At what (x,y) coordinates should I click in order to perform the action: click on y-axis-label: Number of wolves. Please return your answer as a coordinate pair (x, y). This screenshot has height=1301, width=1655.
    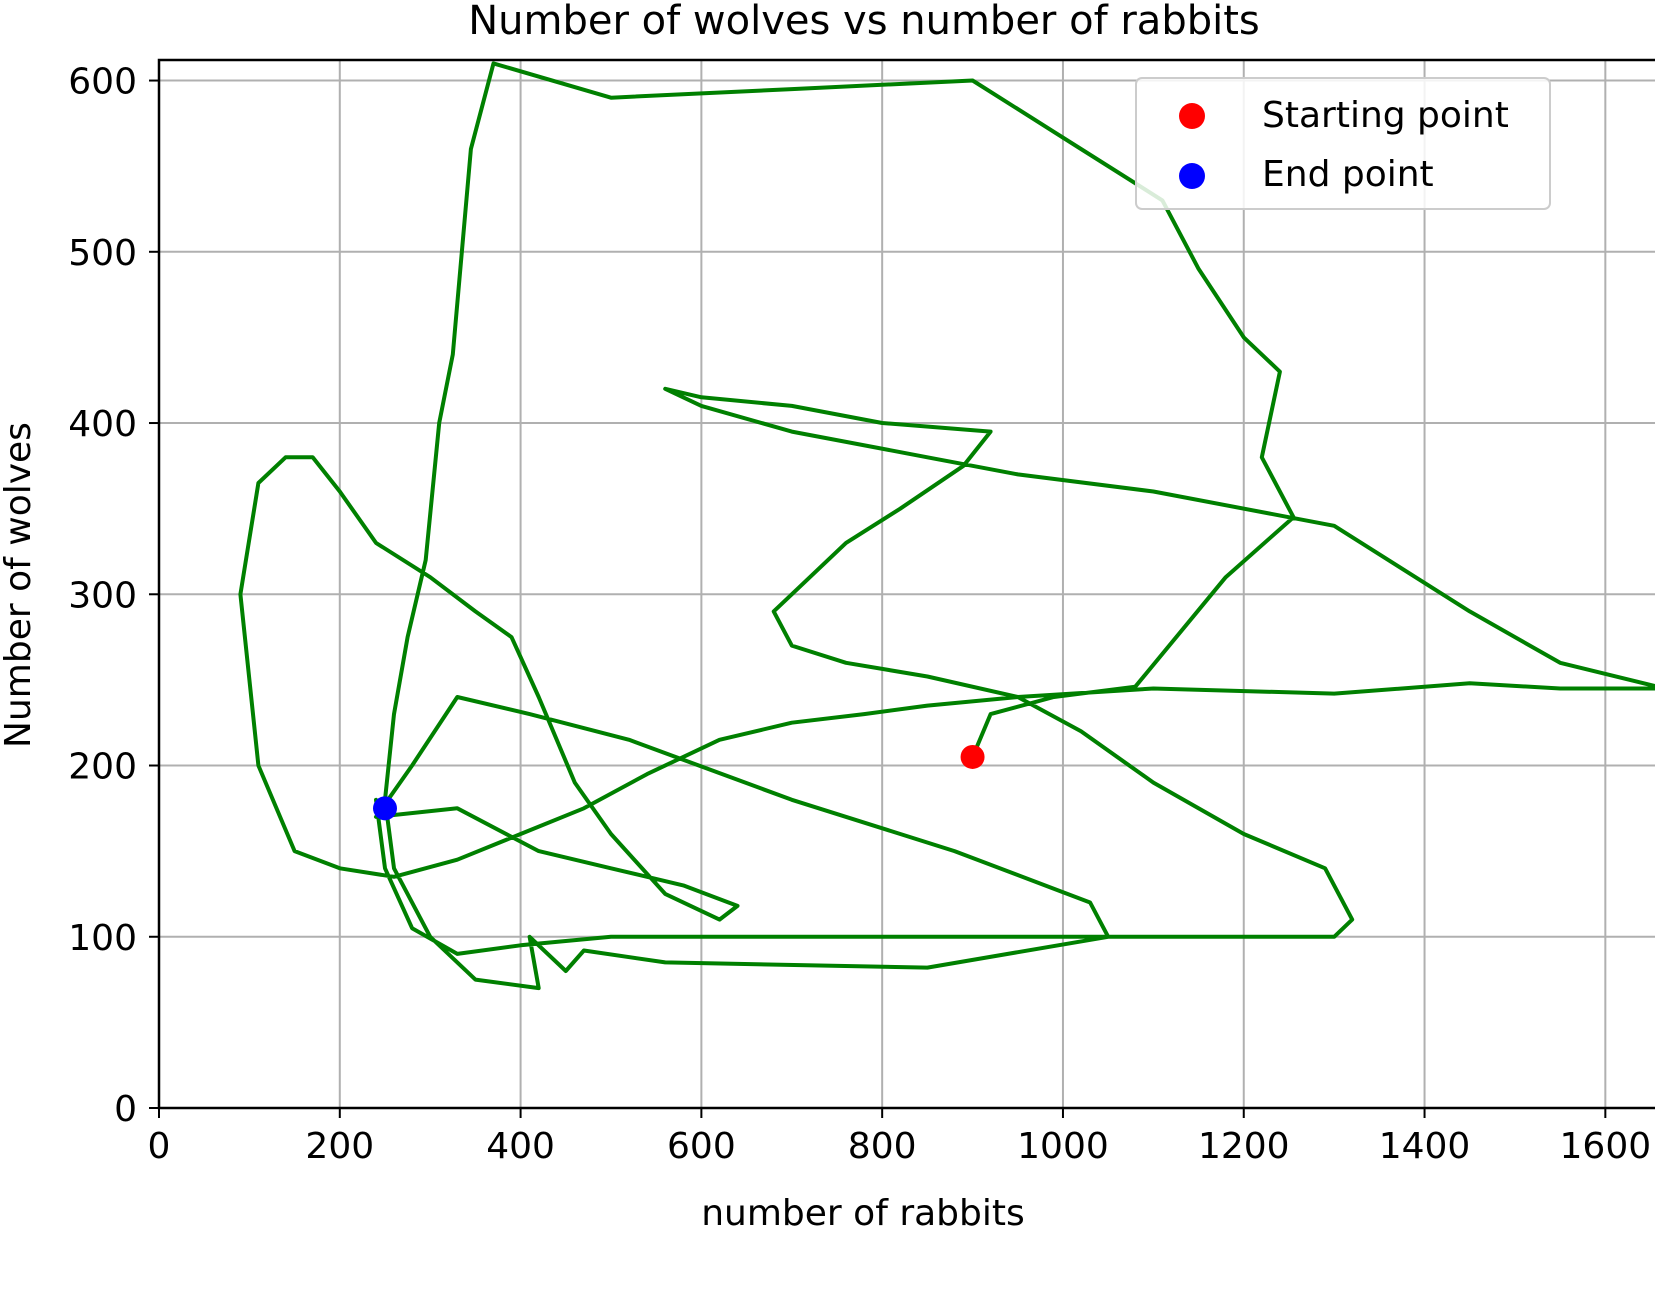
    Looking at the image, I should click on (19, 585).